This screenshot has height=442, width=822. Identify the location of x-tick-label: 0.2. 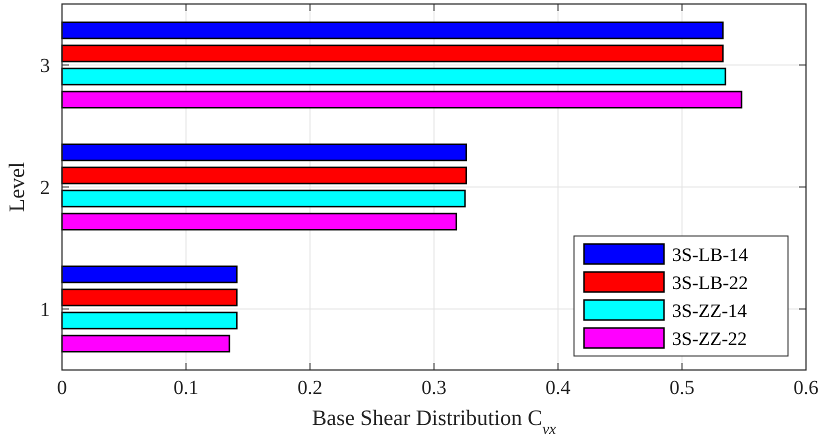
(310, 388).